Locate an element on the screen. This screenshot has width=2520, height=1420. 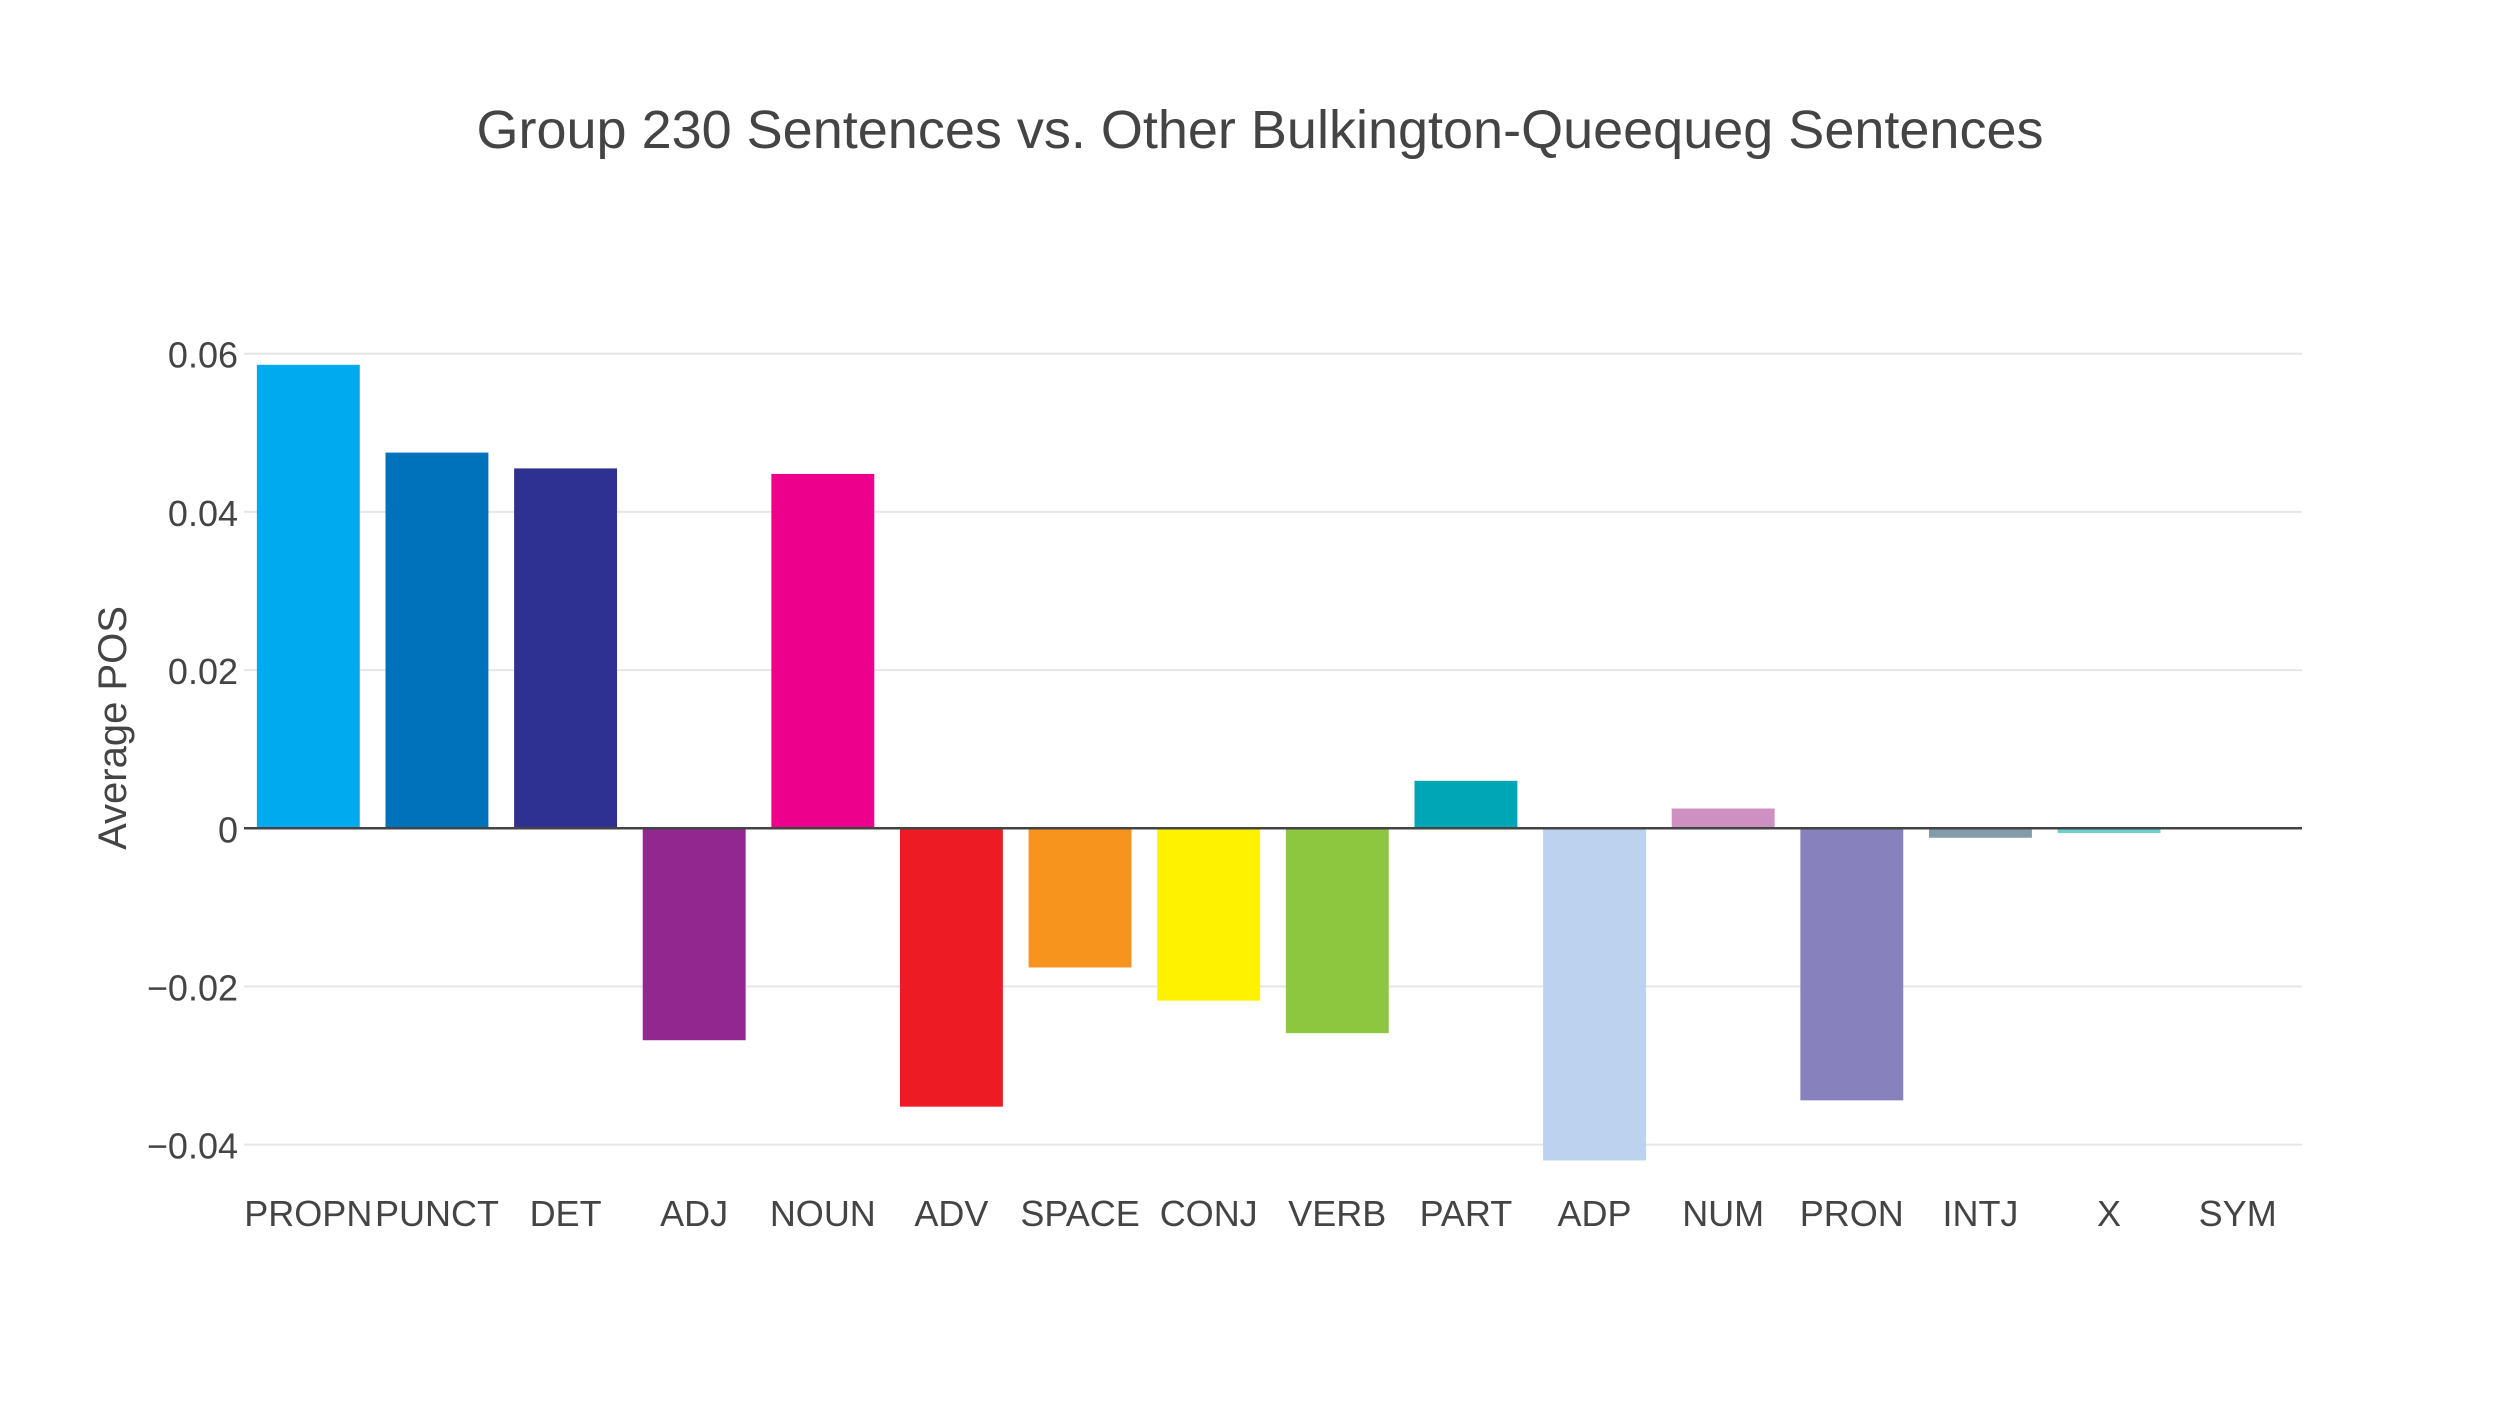
y-tick-label: −0.04 is located at coordinates (192, 1146).